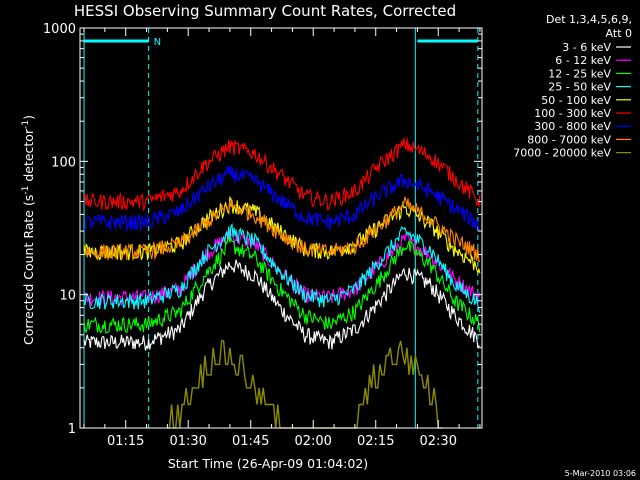 This screenshot has height=480, width=640. Describe the element at coordinates (569, 139) in the screenshot. I see `legend-entry-label: 800 - 7000 keV` at that location.